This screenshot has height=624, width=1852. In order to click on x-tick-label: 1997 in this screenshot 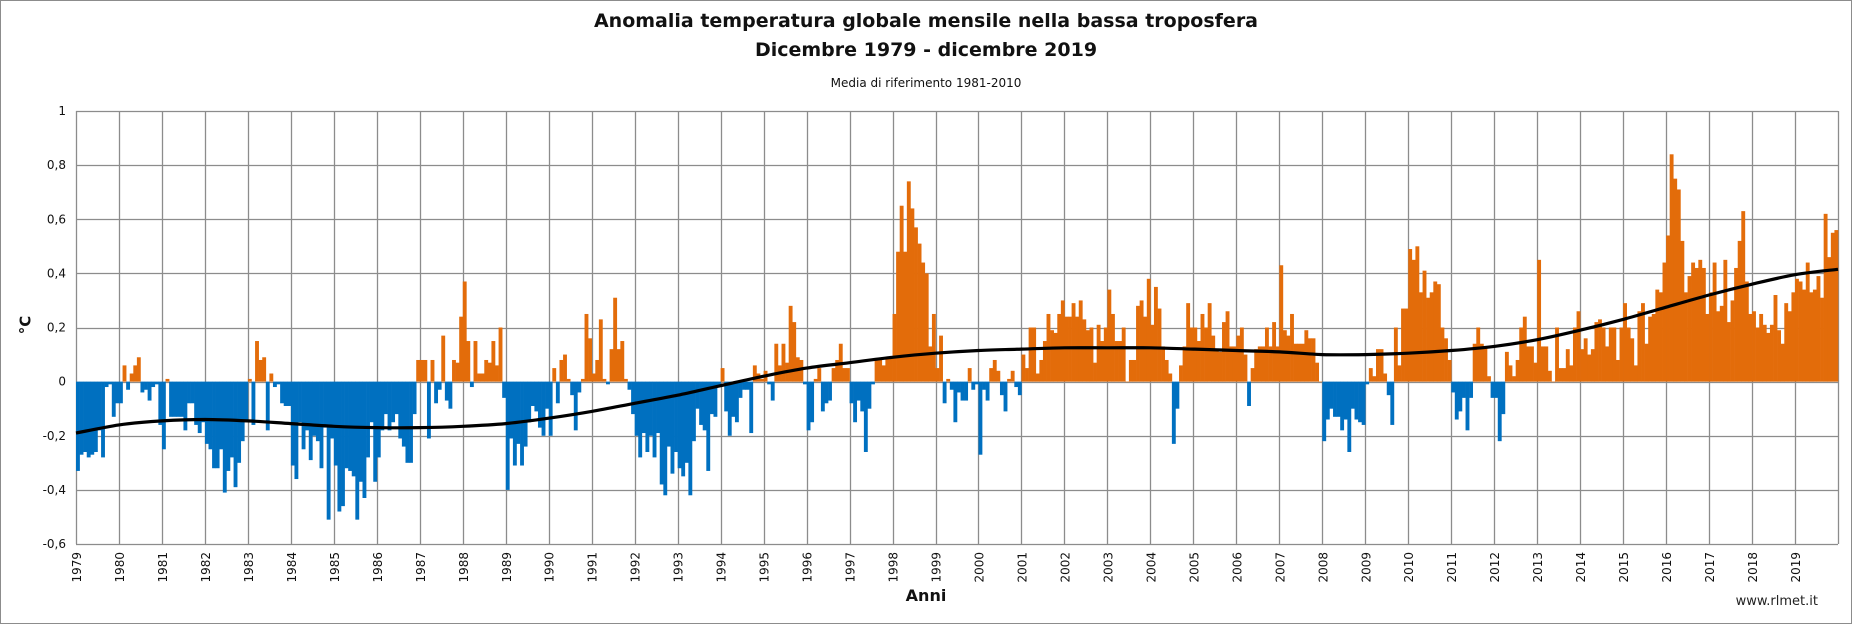, I will do `click(851, 567)`.